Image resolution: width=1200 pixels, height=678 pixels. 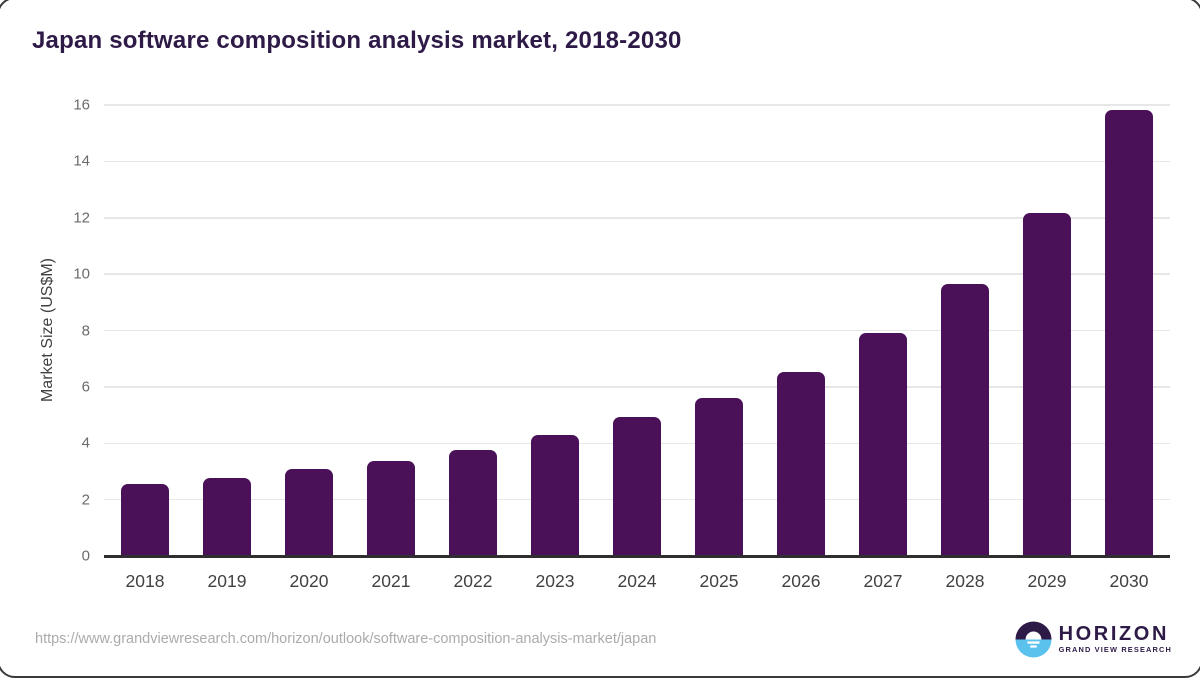 I want to click on bar-2027, so click(x=883, y=444).